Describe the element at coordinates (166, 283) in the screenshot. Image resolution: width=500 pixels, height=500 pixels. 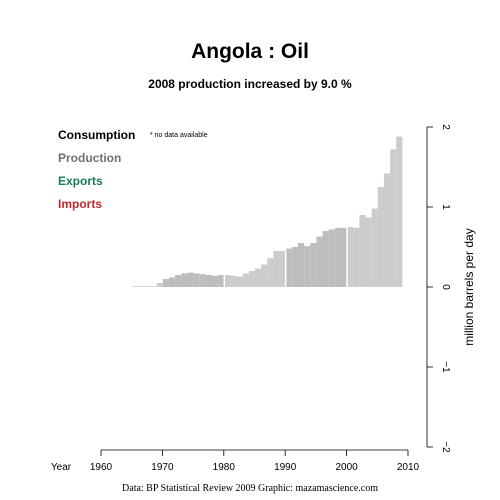
I see `bar-1970` at that location.